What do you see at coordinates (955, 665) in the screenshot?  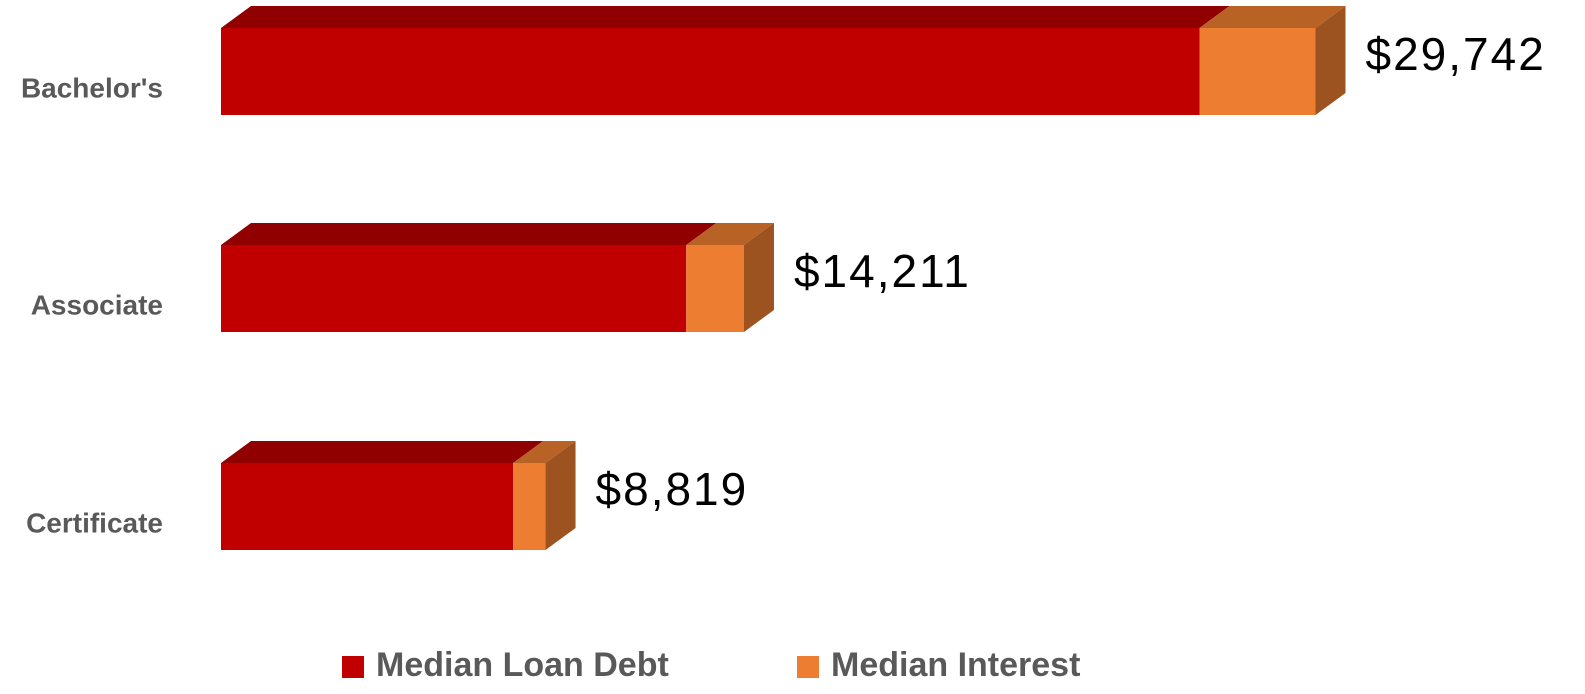 I see `legend-label: Median Interest` at bounding box center [955, 665].